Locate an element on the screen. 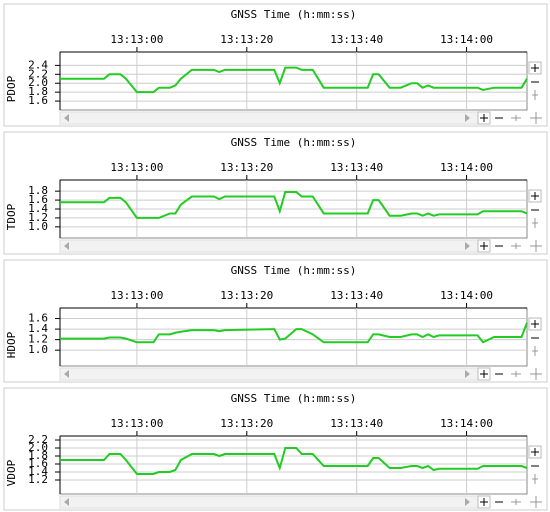 This screenshot has height=512, width=550. y-axis-title: TDOP is located at coordinates (11, 216).